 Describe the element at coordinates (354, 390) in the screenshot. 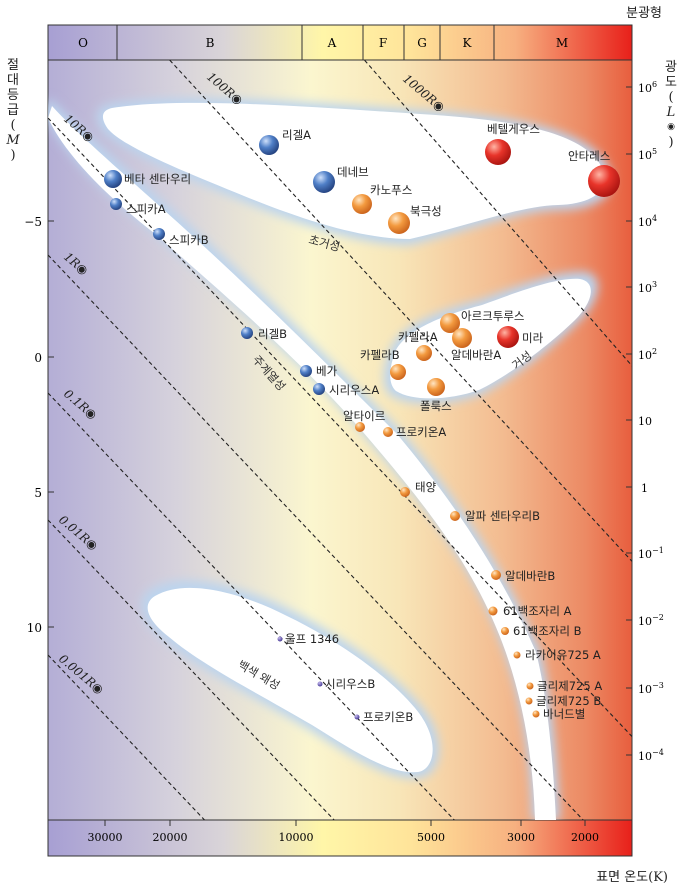

I see `star-label-sirius-a: 시리우스A` at that location.